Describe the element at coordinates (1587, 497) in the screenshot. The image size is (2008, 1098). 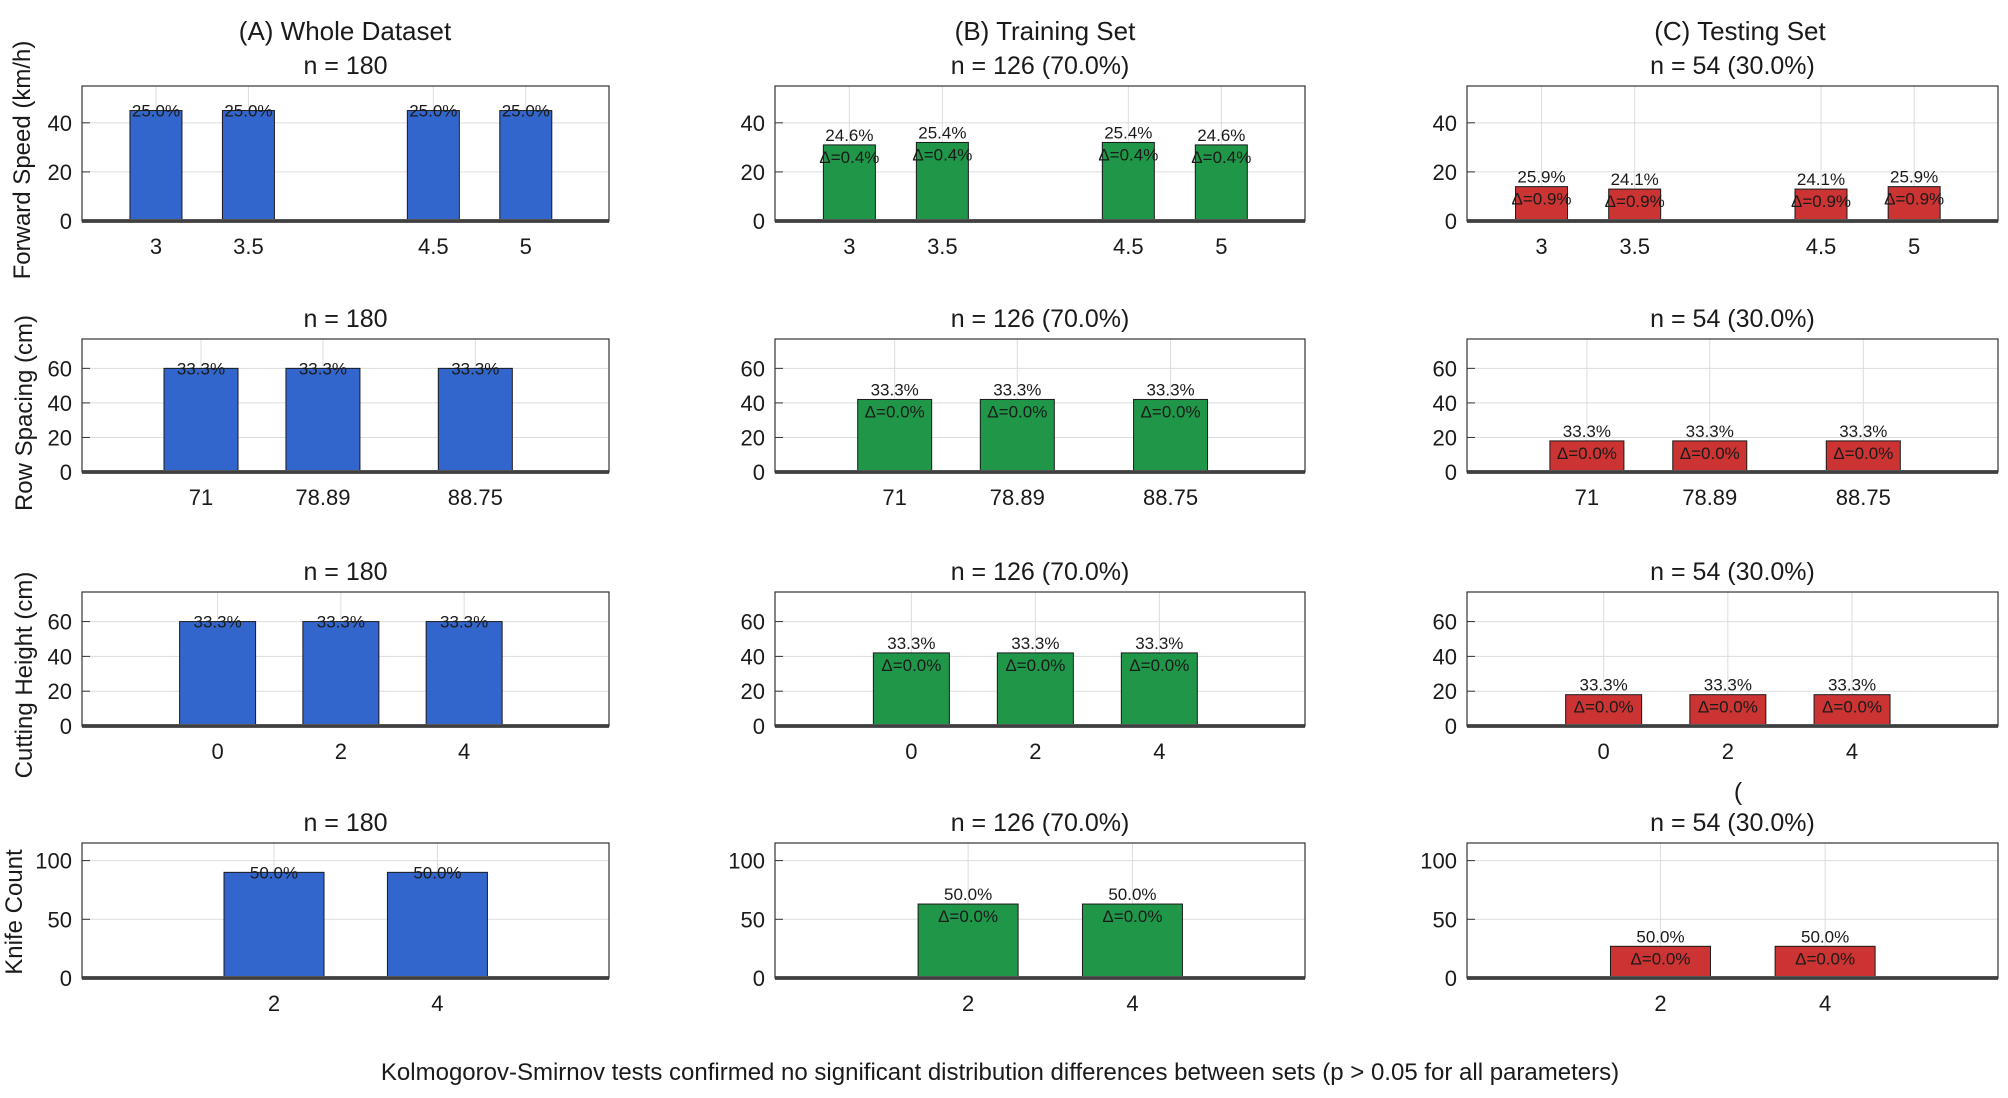
I see `x-tick-label: 71` at that location.